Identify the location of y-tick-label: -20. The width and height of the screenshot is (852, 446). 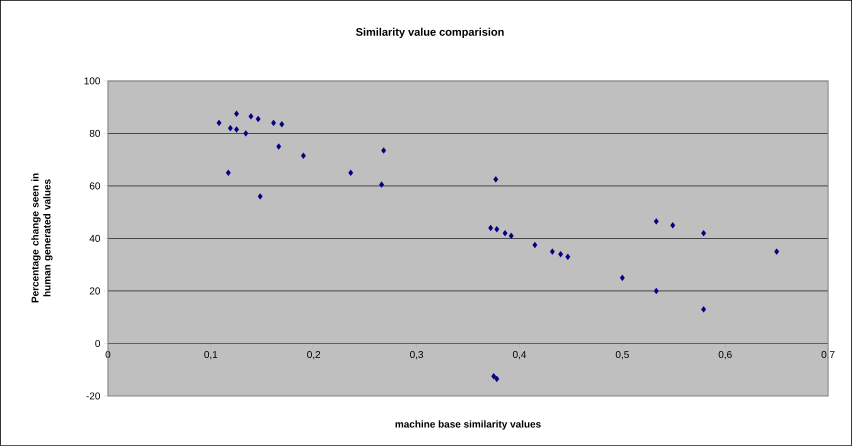
(93, 396).